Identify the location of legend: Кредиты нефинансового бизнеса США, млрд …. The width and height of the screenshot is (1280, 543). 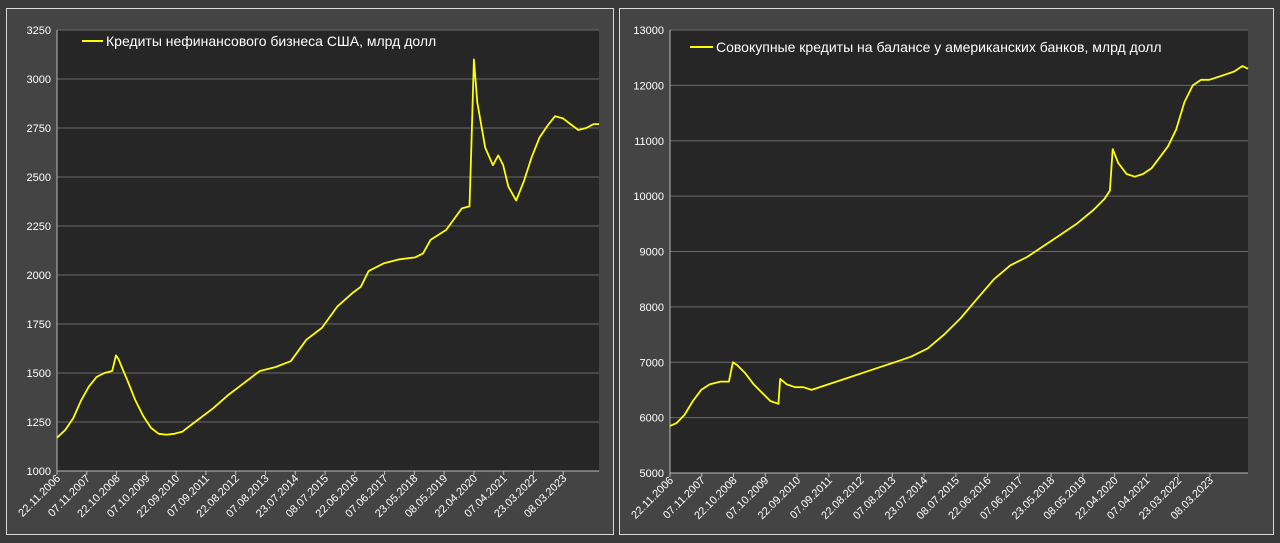
(259, 41).